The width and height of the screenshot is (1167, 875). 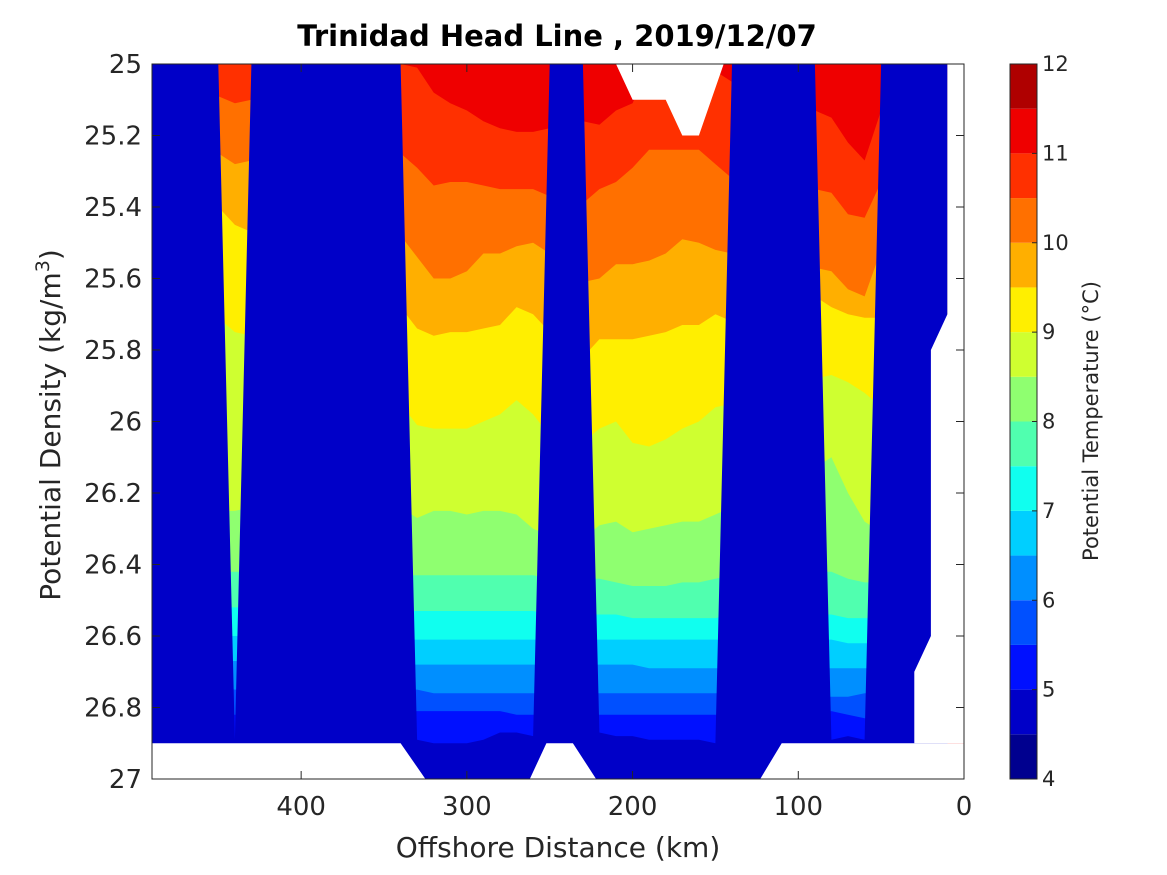 What do you see at coordinates (50, 436) in the screenshot?
I see `y-axis-label-main: Potential Density (kg/m` at bounding box center [50, 436].